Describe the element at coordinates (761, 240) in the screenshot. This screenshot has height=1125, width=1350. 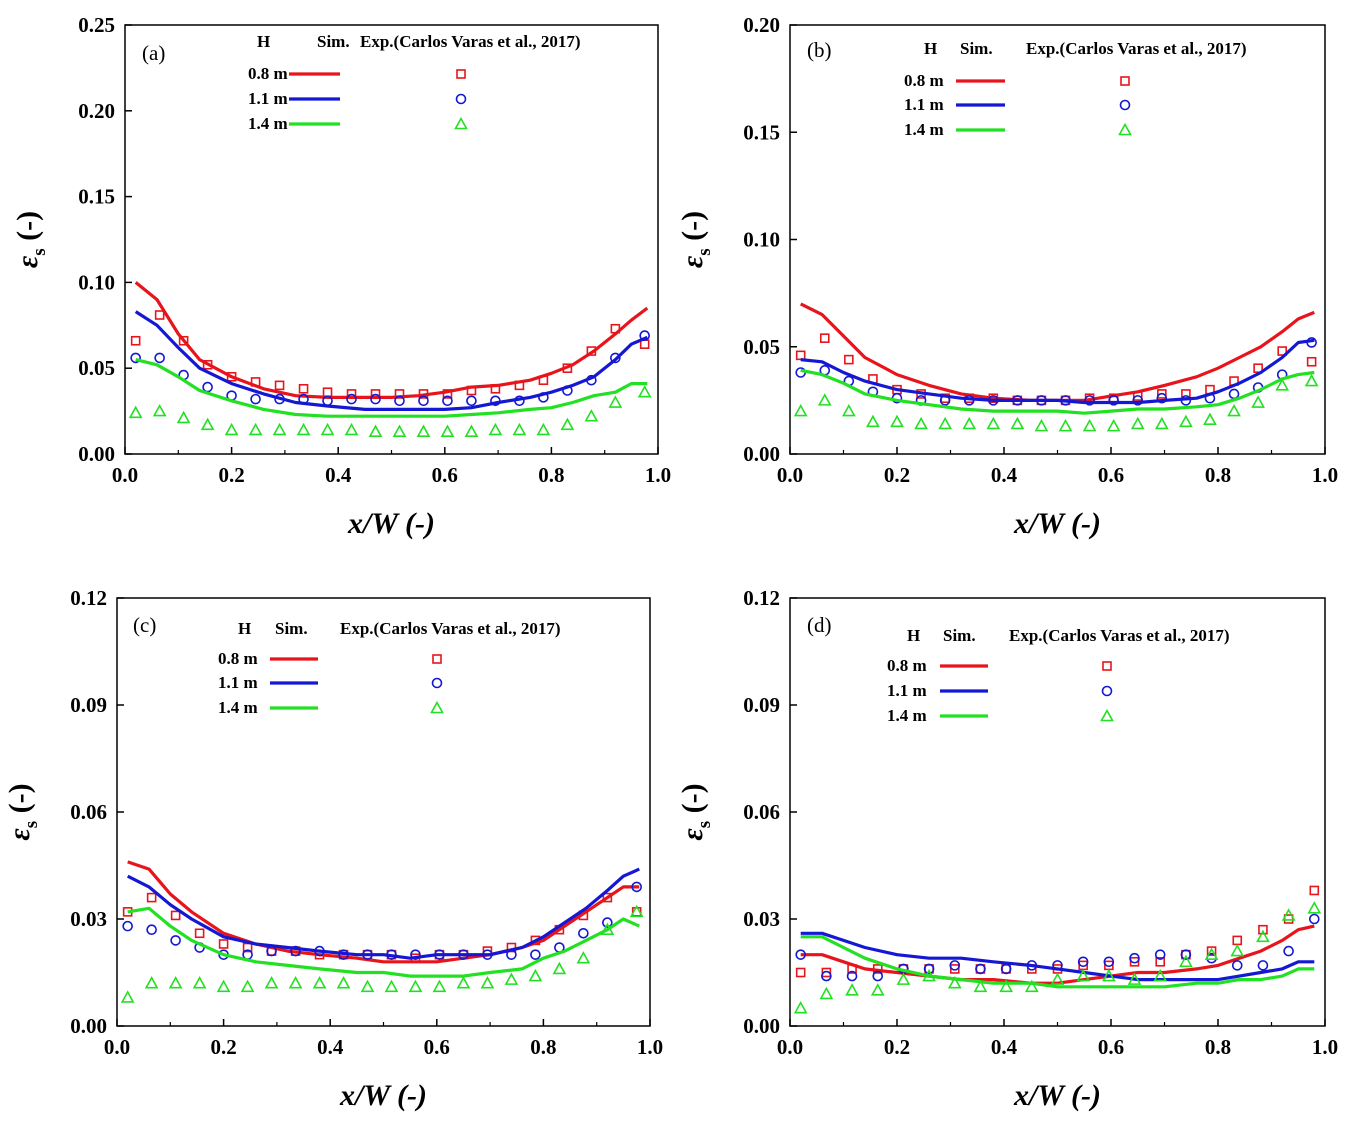
I see `y-tick-label: 0.10` at that location.